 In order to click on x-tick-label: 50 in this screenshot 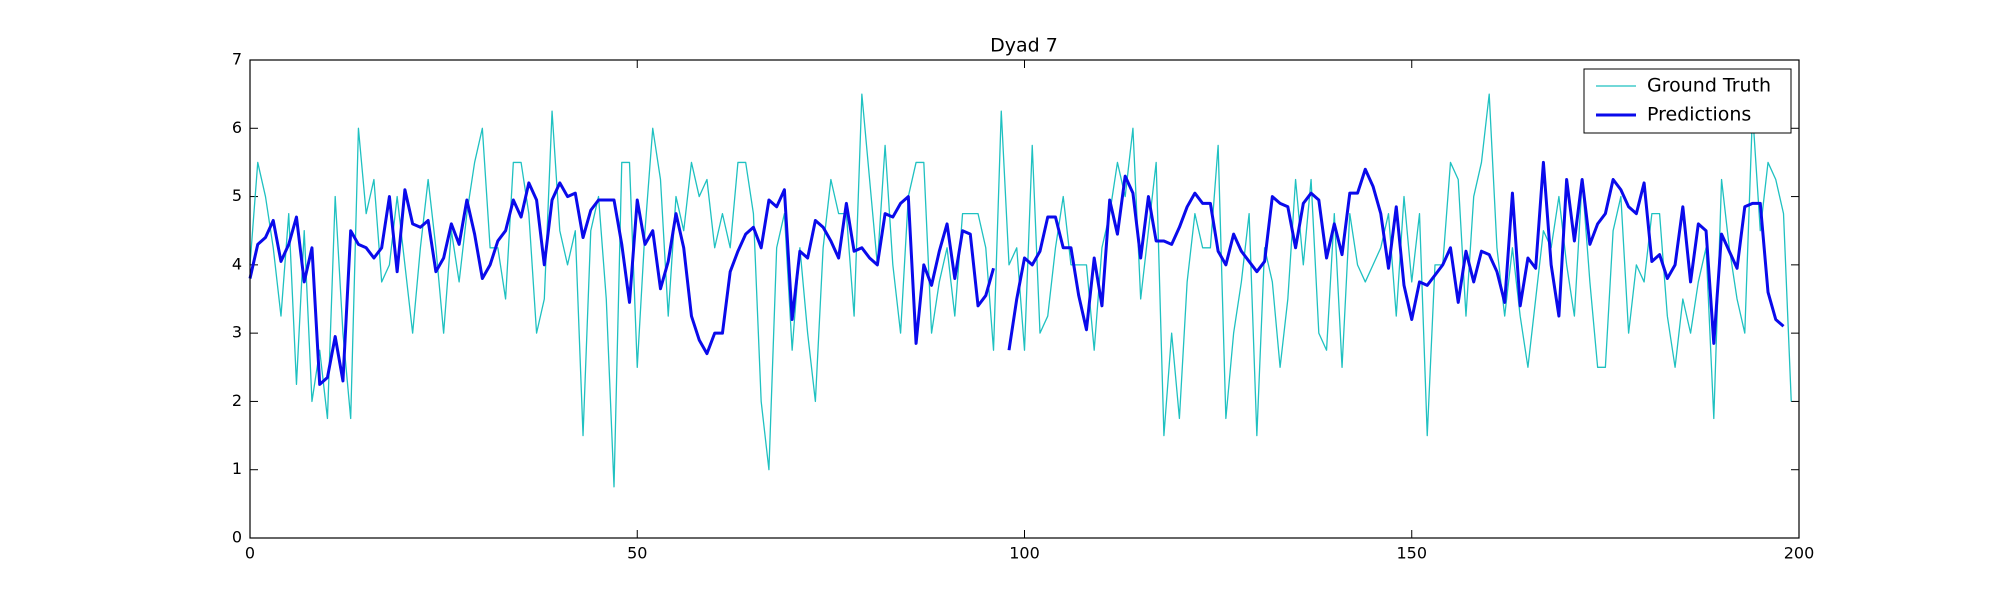, I will do `click(637, 553)`.